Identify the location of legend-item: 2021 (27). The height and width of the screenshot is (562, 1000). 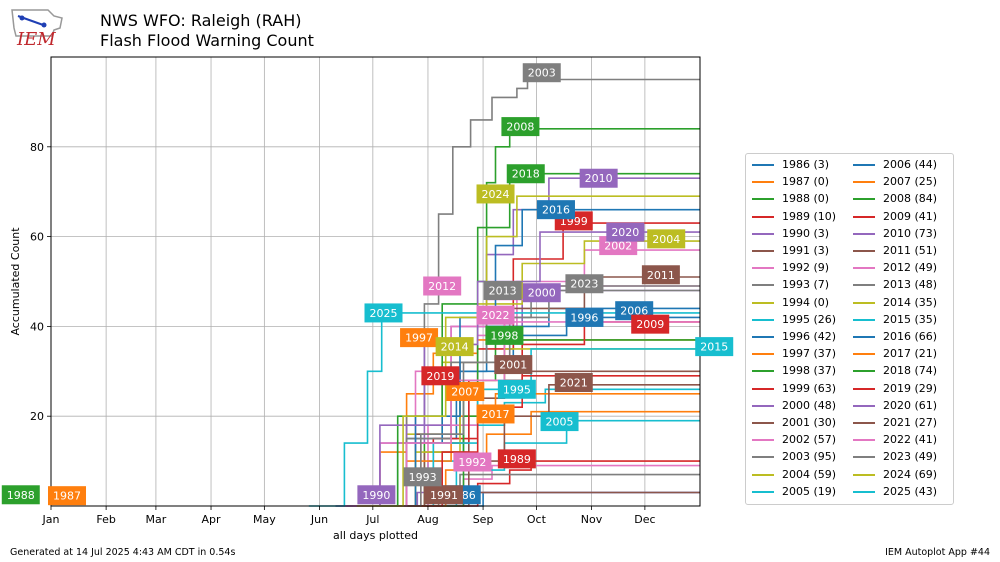
(895, 423).